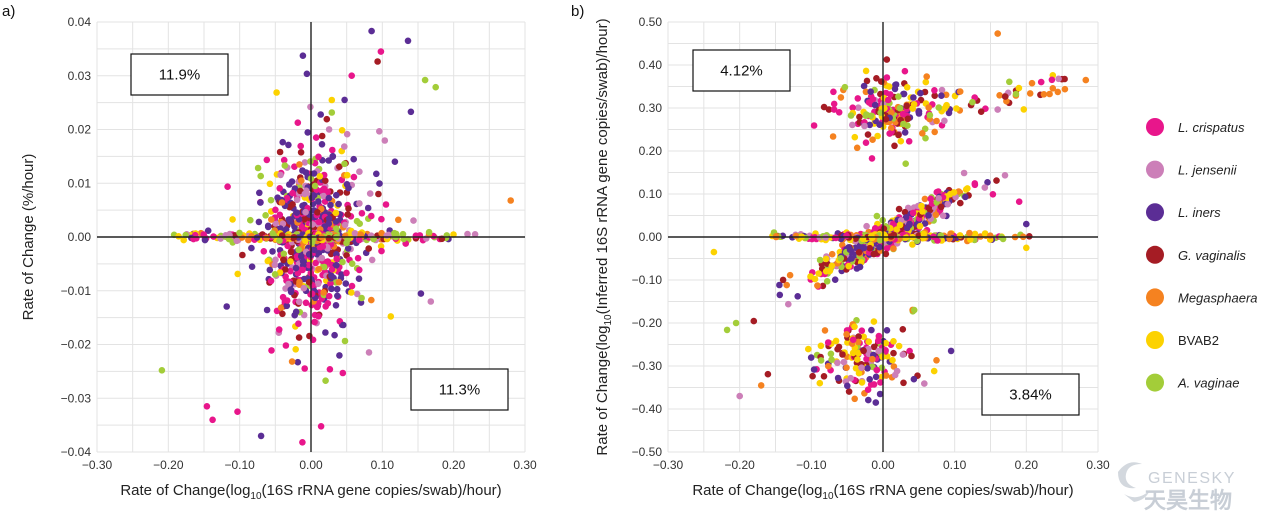  What do you see at coordinates (651, 237) in the screenshot?
I see `y-tick-label: 0.00` at bounding box center [651, 237].